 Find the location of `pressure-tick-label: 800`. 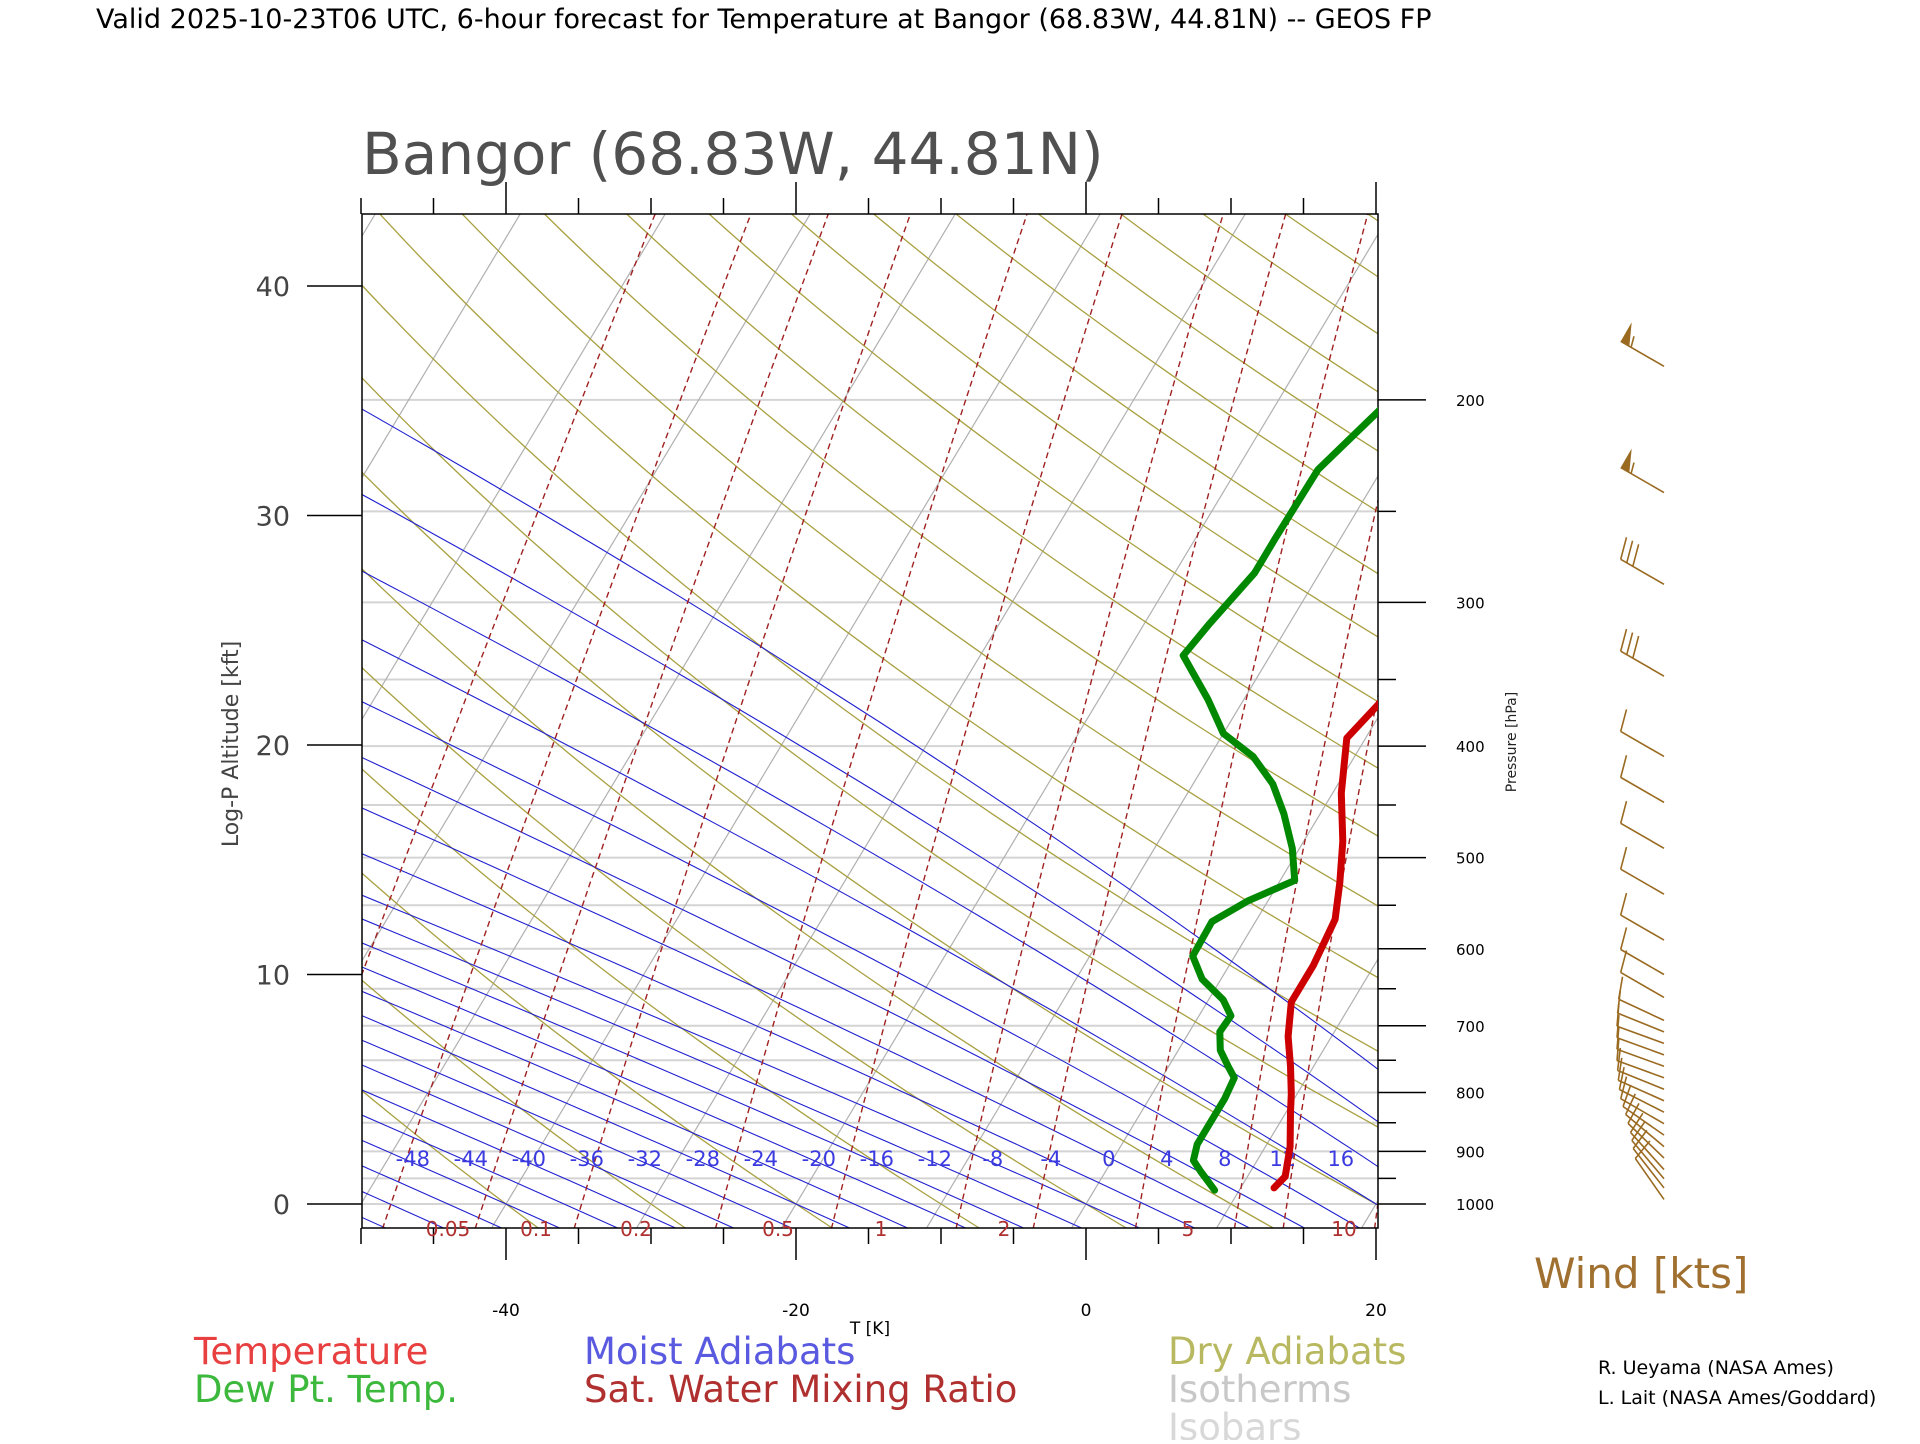

pressure-tick-label: 800 is located at coordinates (1470, 1094).